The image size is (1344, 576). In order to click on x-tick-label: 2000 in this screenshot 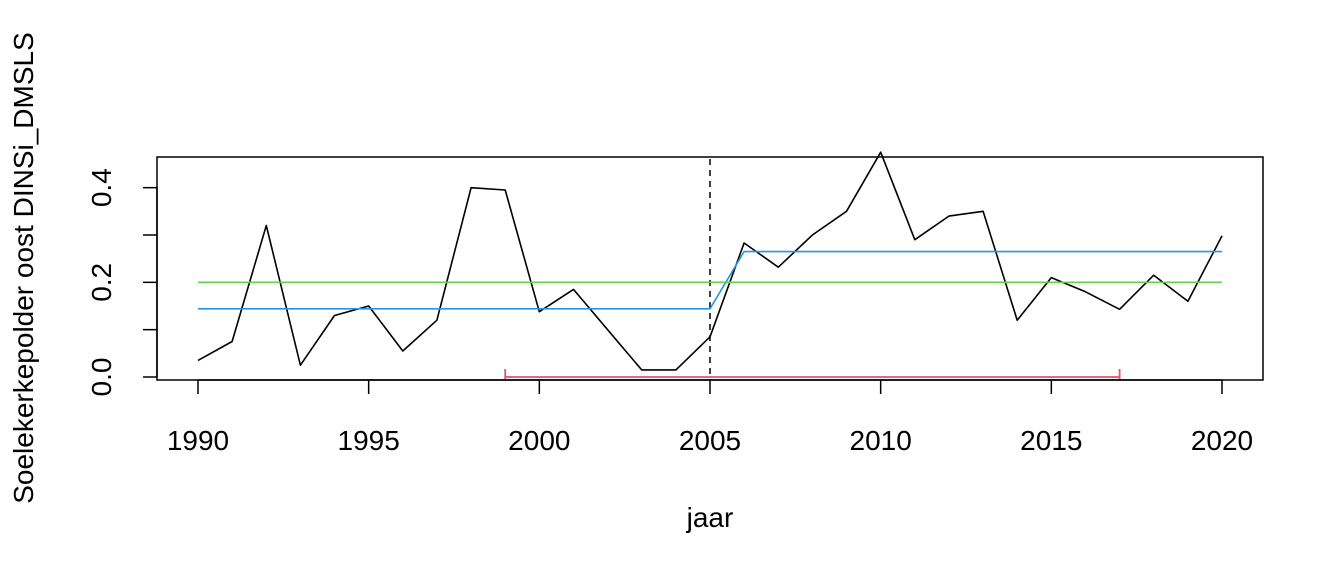, I will do `click(539, 440)`.